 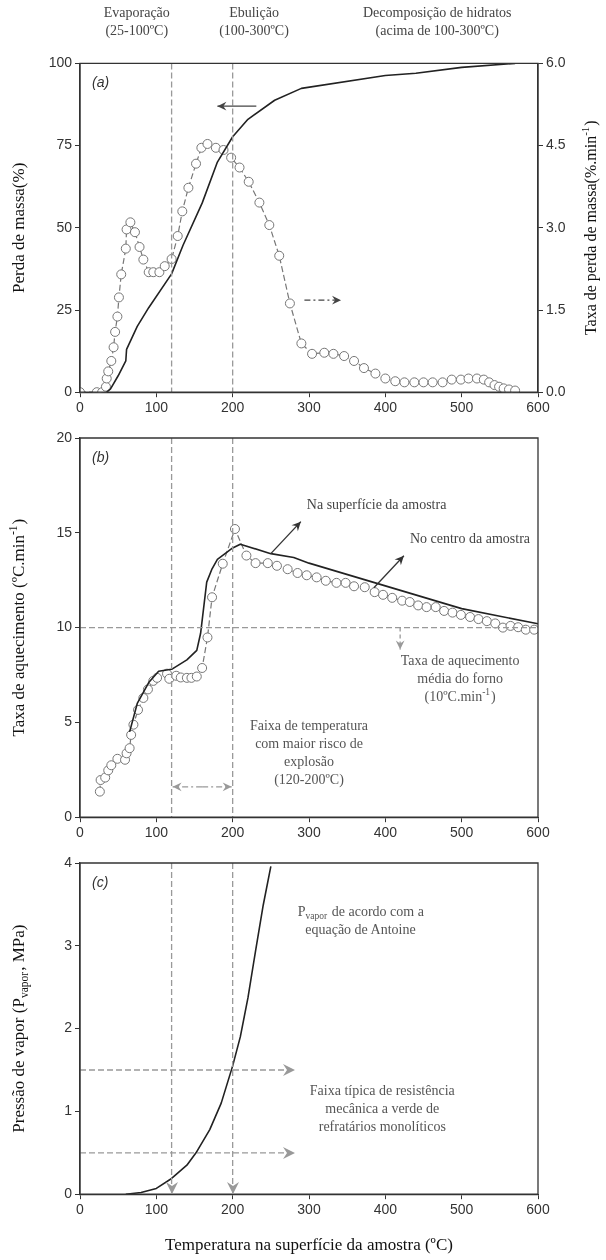 What do you see at coordinates (64, 531) in the screenshot?
I see `y-tick-label: 15` at bounding box center [64, 531].